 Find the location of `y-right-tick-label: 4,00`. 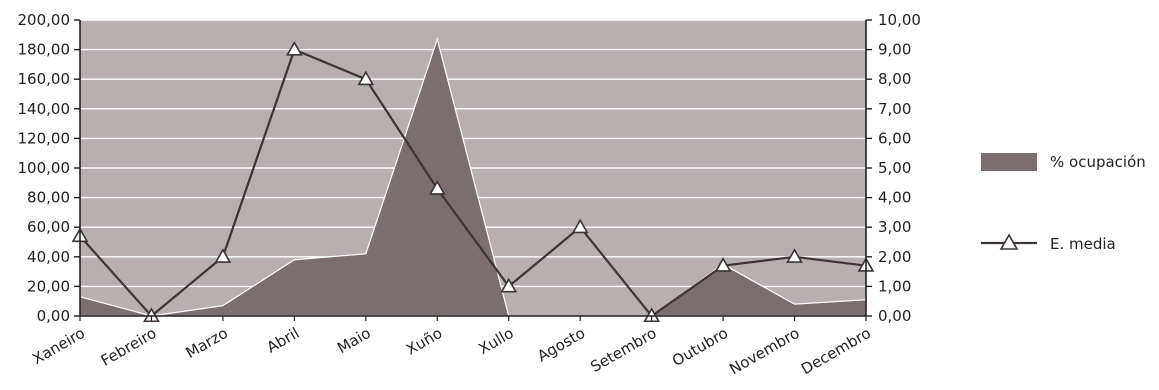

y-right-tick-label: 4,00 is located at coordinates (894, 198).